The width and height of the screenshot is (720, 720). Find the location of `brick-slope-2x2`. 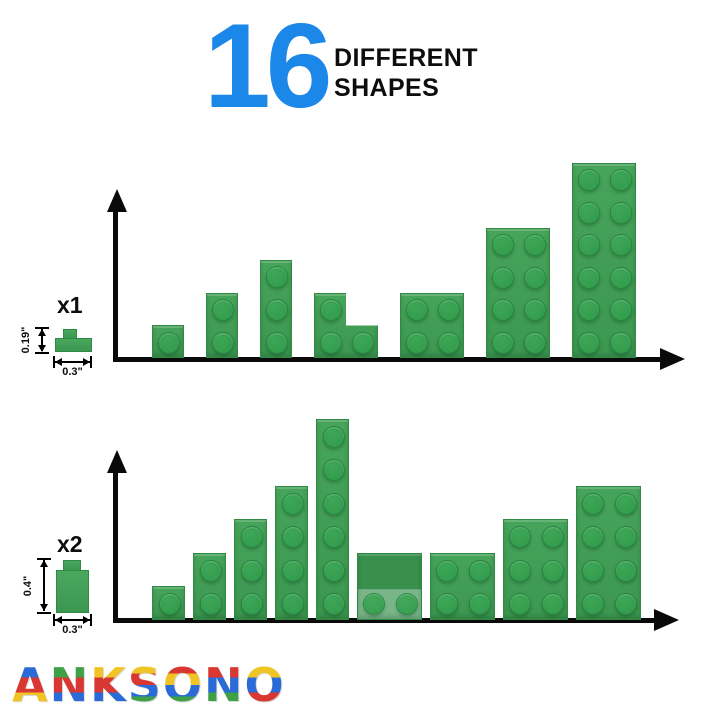

brick-slope-2x2 is located at coordinates (389, 586).